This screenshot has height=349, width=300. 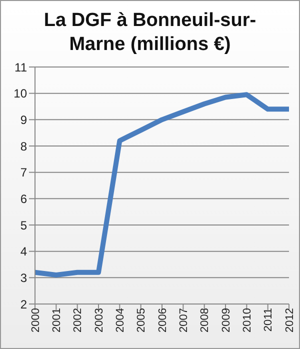 What do you see at coordinates (24, 199) in the screenshot?
I see `y-tick-label: 6` at bounding box center [24, 199].